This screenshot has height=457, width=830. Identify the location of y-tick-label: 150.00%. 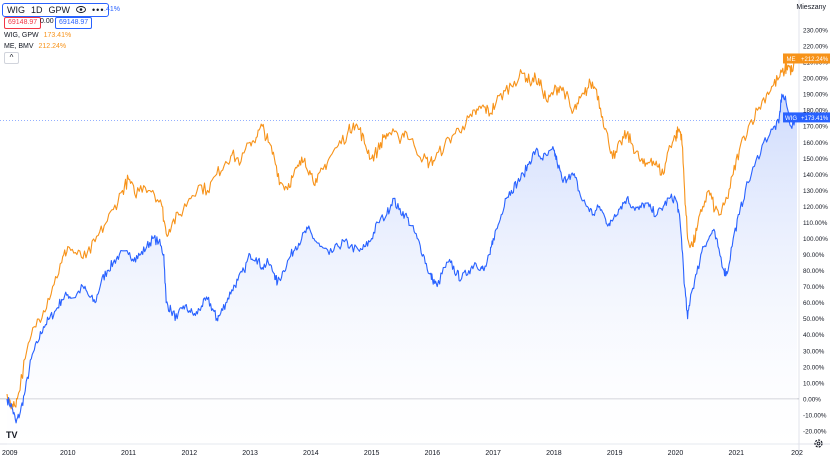
(815, 159).